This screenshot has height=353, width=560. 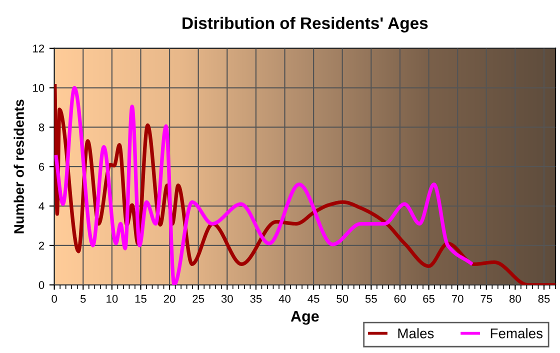 What do you see at coordinates (19, 167) in the screenshot?
I see `y-axis-title: Number of residents` at bounding box center [19, 167].